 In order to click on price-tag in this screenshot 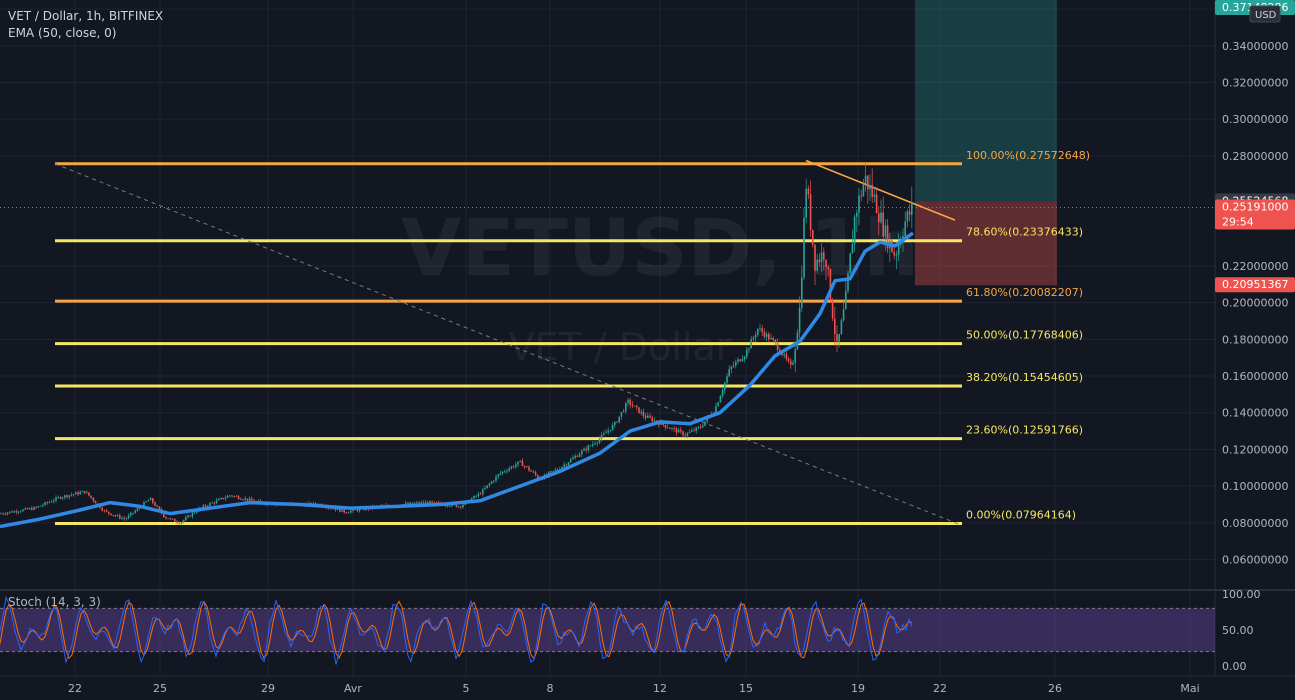, I will do `click(1255, 214)`.